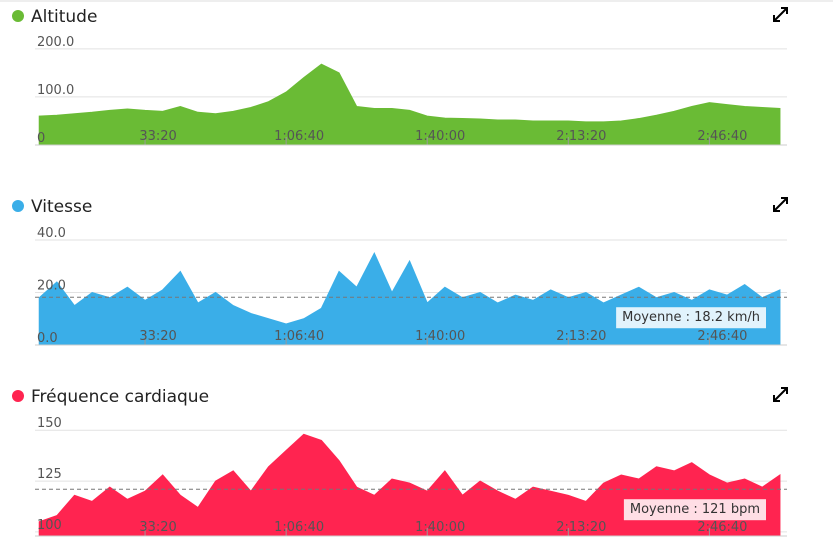 The height and width of the screenshot is (545, 833). Describe the element at coordinates (120, 397) in the screenshot. I see `chart-title: Fréquence cardiaque` at that location.